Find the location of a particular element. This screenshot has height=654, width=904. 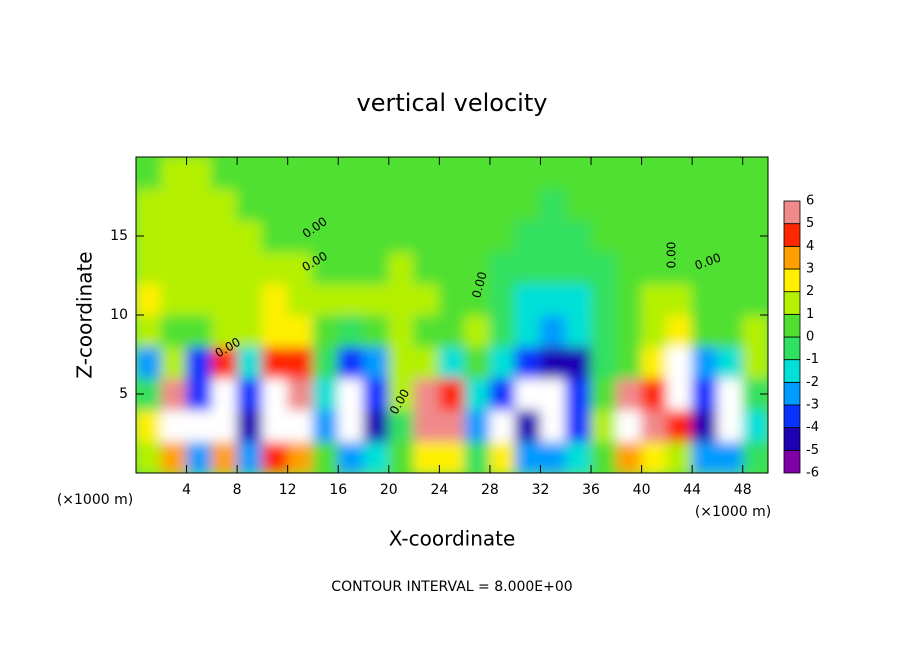

chart-title: vertical velocity is located at coordinates (452, 103).